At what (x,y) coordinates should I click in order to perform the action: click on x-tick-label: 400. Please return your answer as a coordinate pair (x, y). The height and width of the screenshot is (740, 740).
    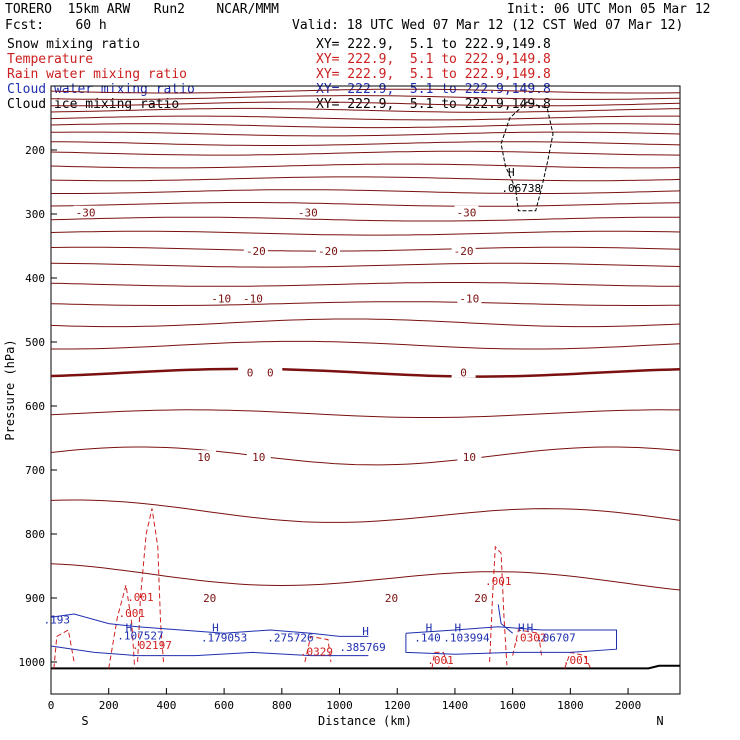
    Looking at the image, I should click on (166, 705).